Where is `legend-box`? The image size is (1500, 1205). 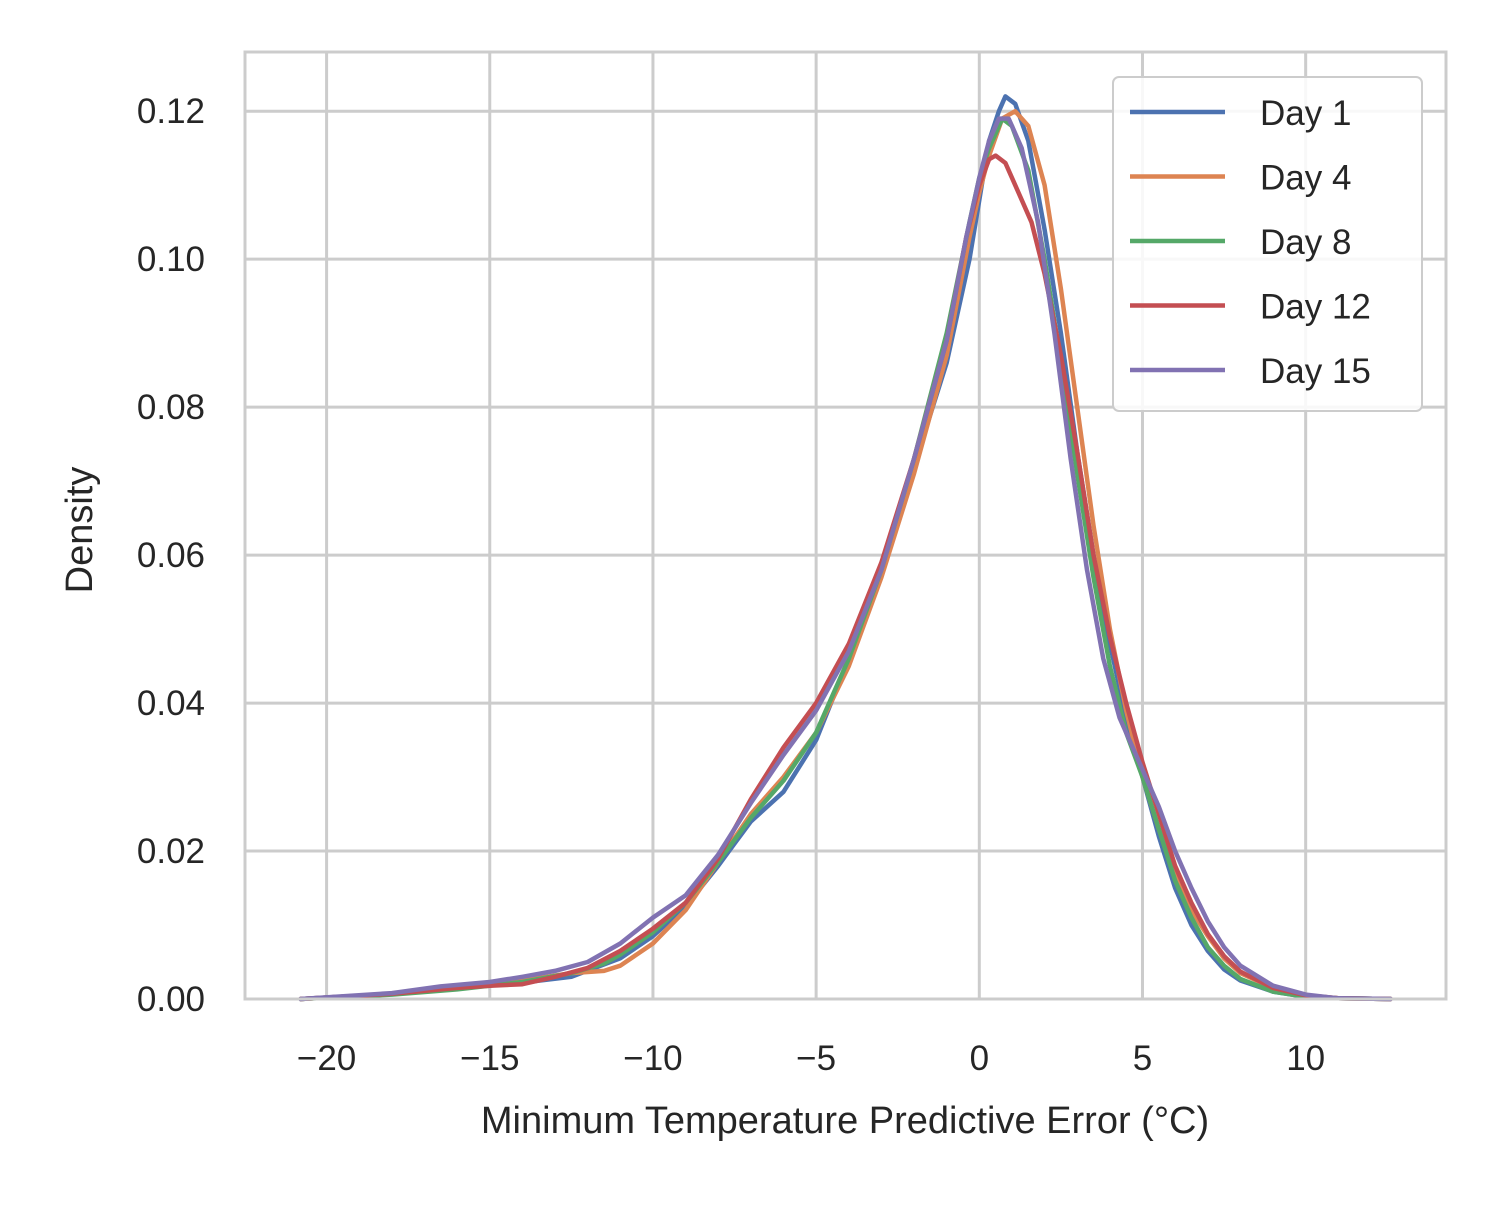 legend-box is located at coordinates (1267, 244).